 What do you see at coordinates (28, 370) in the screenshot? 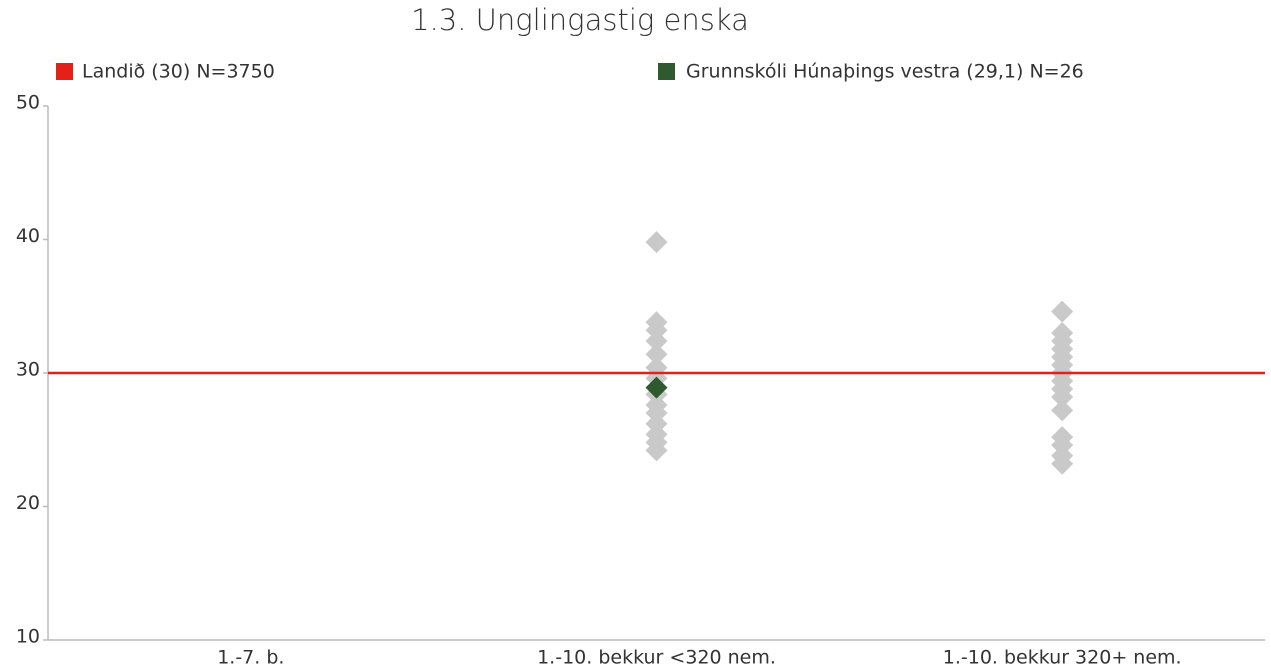
I see `y-tick-label: 30` at bounding box center [28, 370].